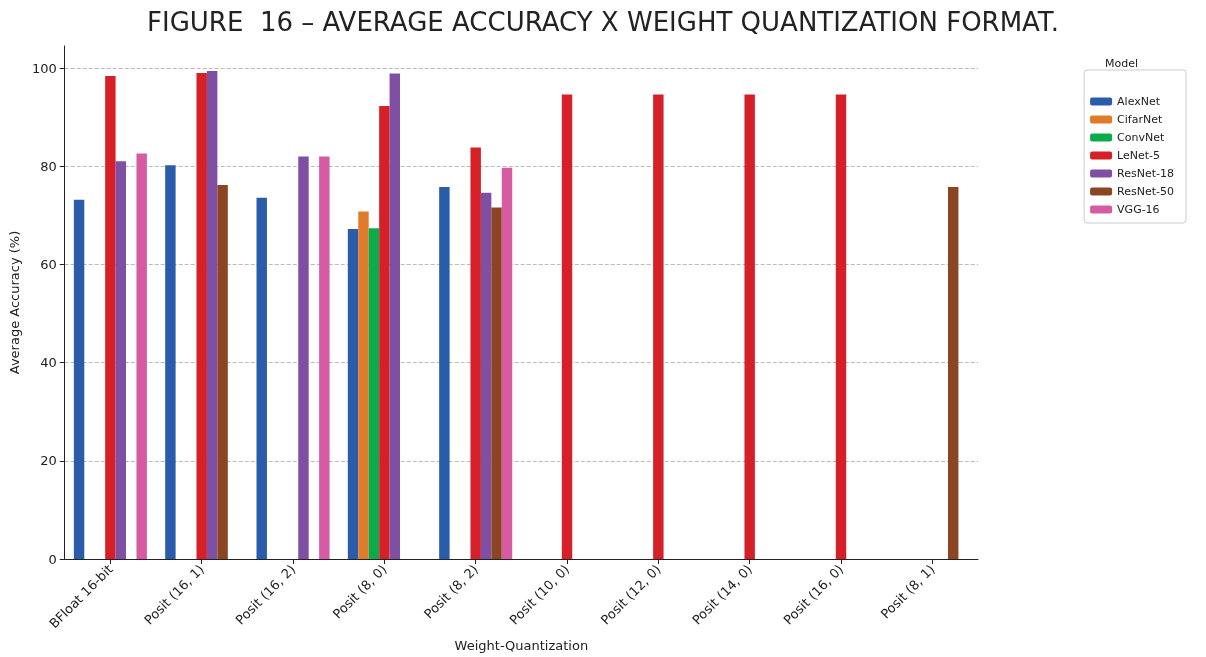  Describe the element at coordinates (1121, 63) in the screenshot. I see `legend-title: Model` at that location.